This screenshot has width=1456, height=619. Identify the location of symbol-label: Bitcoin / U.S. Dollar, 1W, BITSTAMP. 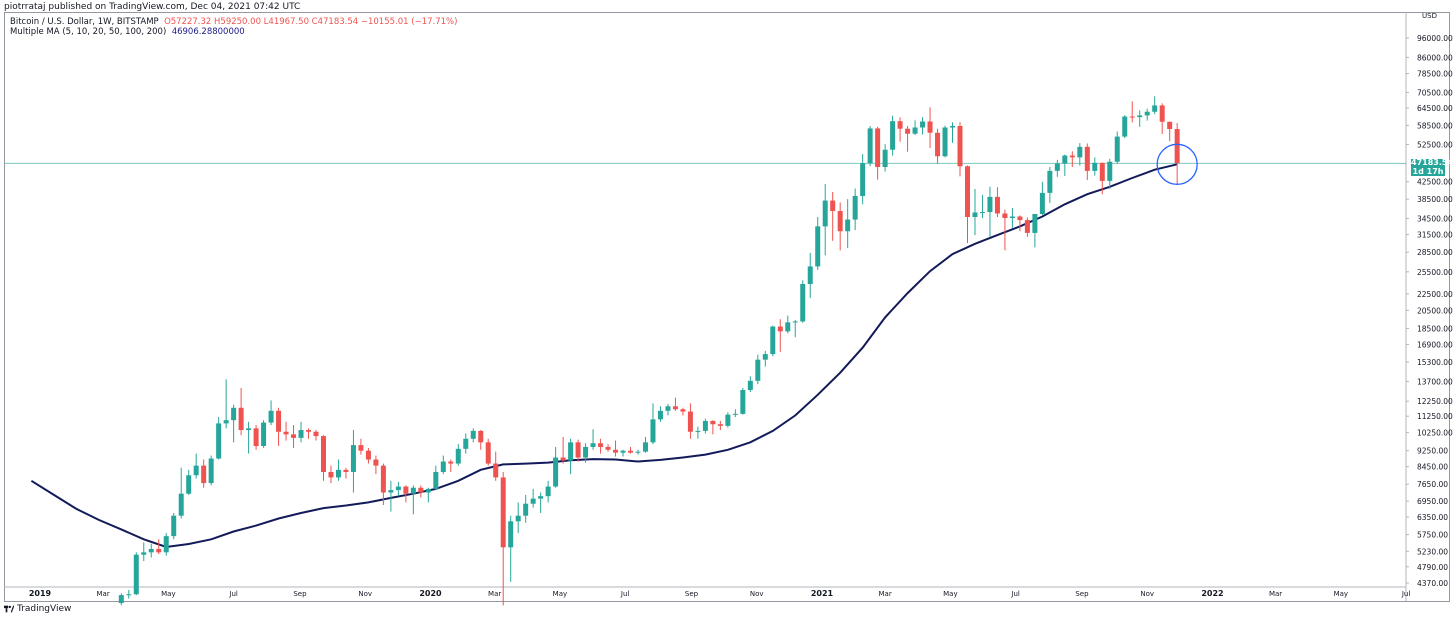
(84, 22).